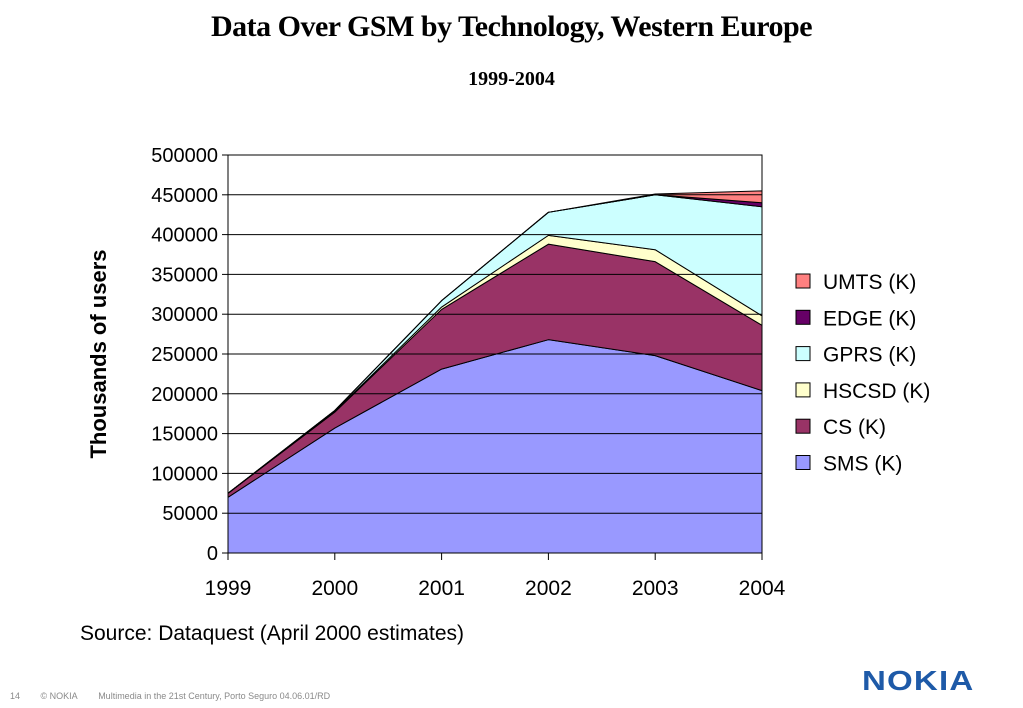  I want to click on chart-subtitle: 1999-2004, so click(511, 79).